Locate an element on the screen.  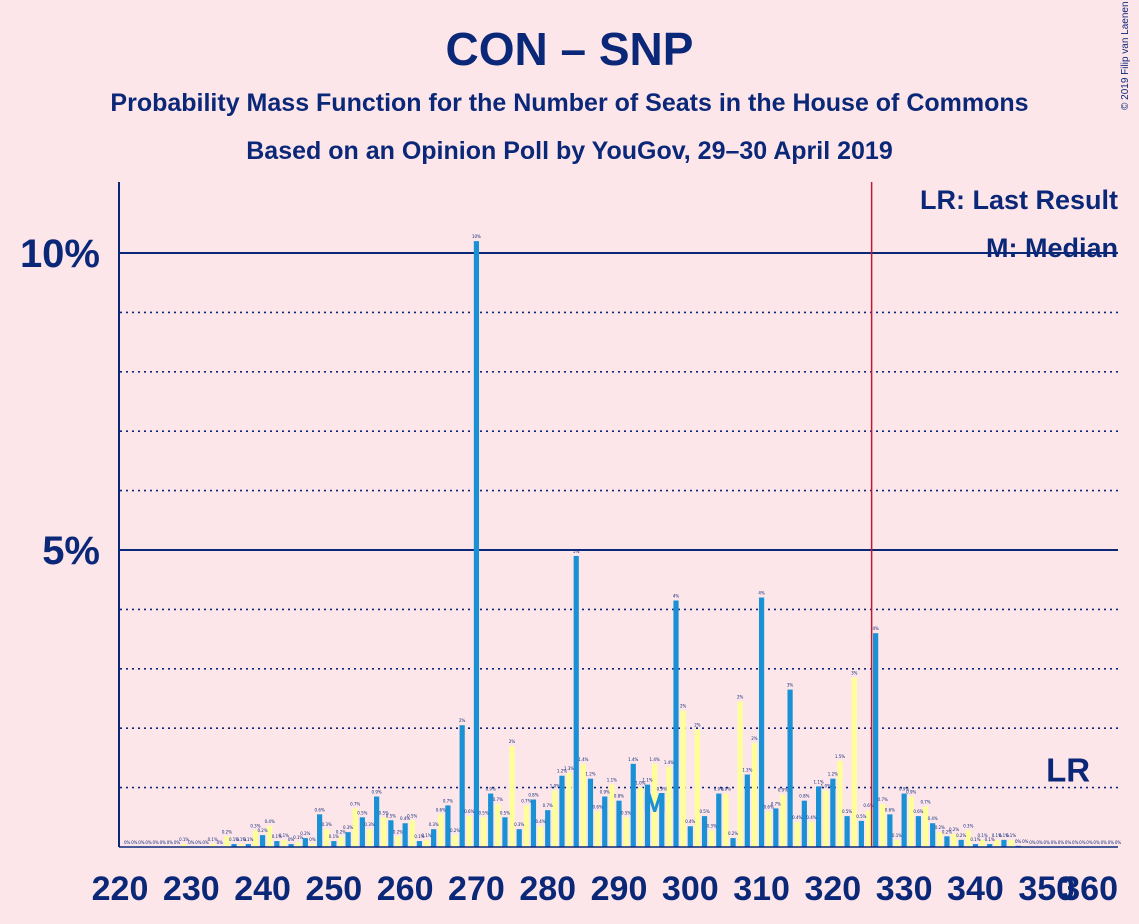
legend-median: M: Median is located at coordinates (1052, 248).